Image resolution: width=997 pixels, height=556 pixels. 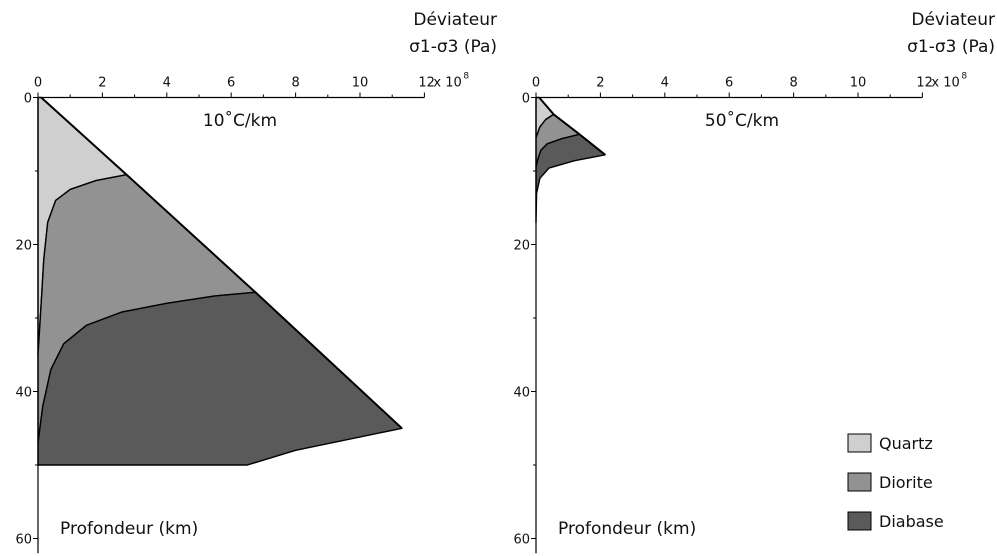 What do you see at coordinates (220, 378) in the screenshot?
I see `region-diabase` at bounding box center [220, 378].